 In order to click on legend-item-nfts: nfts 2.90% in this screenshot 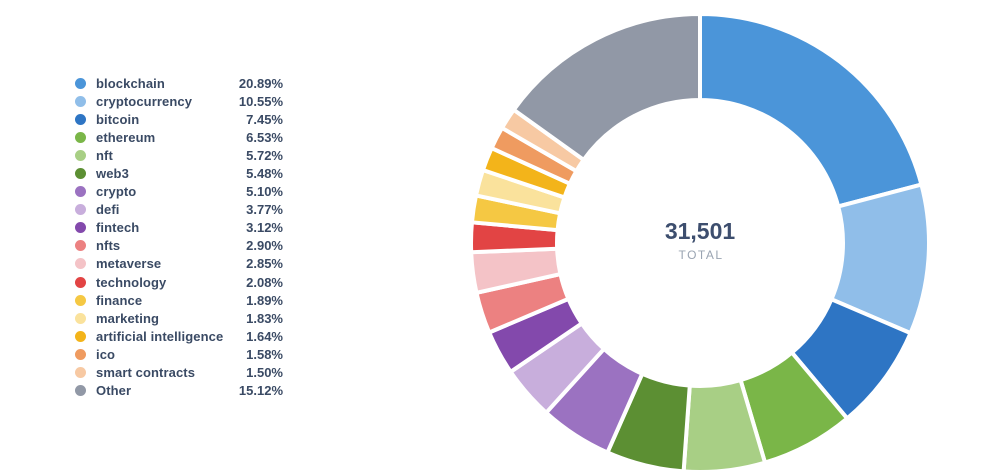, I will do `click(179, 246)`.